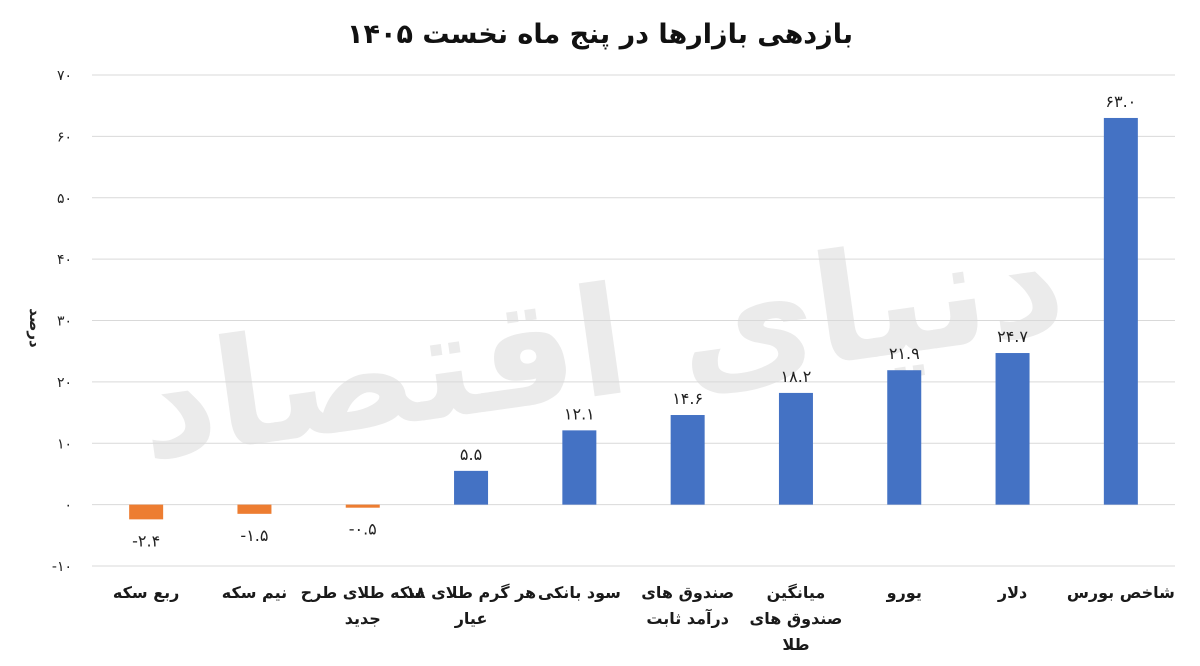  What do you see at coordinates (146, 540) in the screenshot?
I see `data-label: -۲.۴` at bounding box center [146, 540].